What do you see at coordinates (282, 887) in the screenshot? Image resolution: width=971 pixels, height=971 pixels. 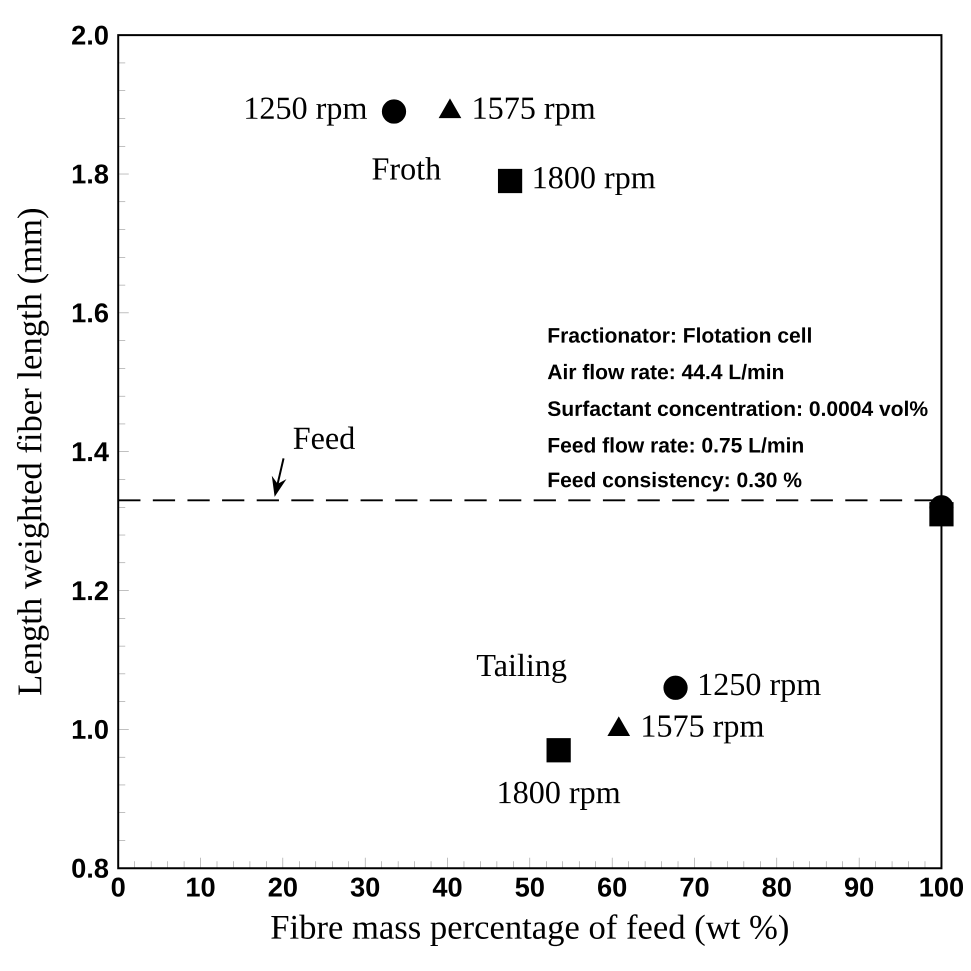 I see `x-tick-label: 20` at bounding box center [282, 887].